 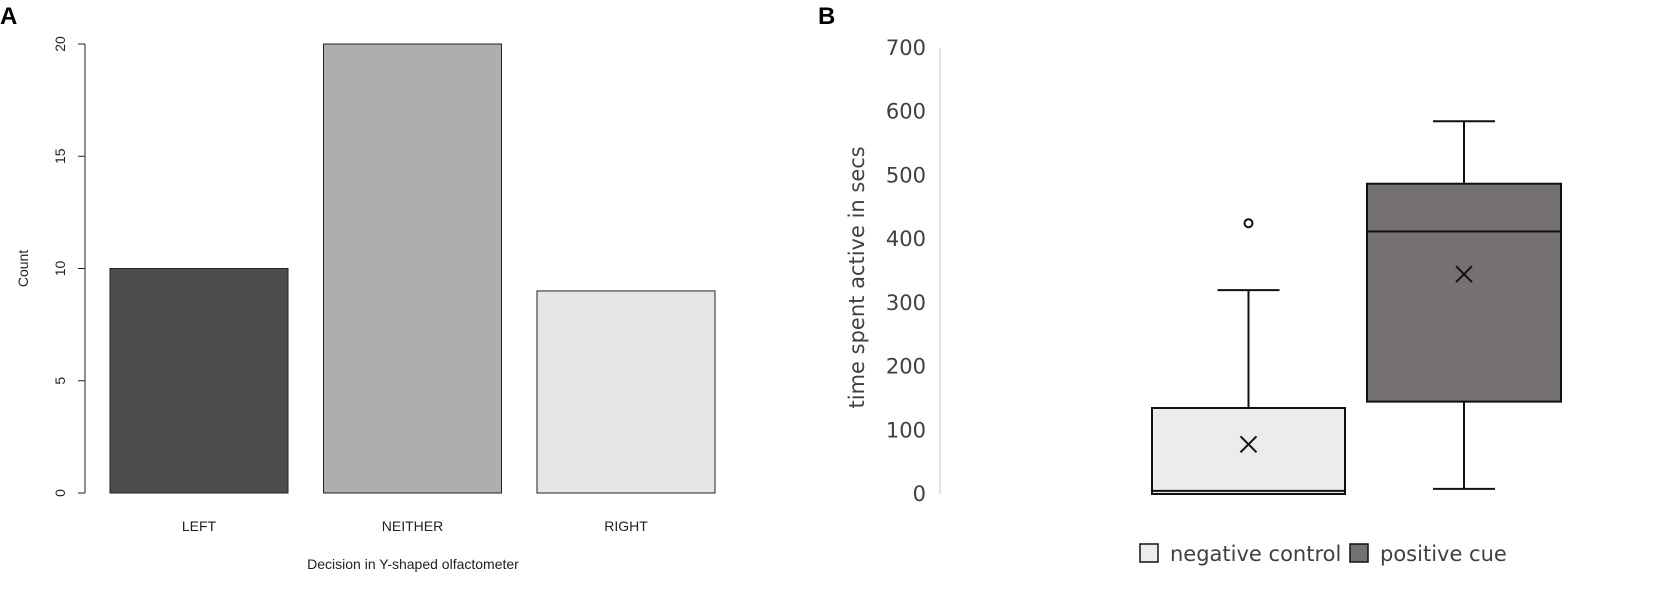 What do you see at coordinates (413, 564) in the screenshot?
I see `x-axis-label: Decision in Y-shaped olfactometer` at bounding box center [413, 564].